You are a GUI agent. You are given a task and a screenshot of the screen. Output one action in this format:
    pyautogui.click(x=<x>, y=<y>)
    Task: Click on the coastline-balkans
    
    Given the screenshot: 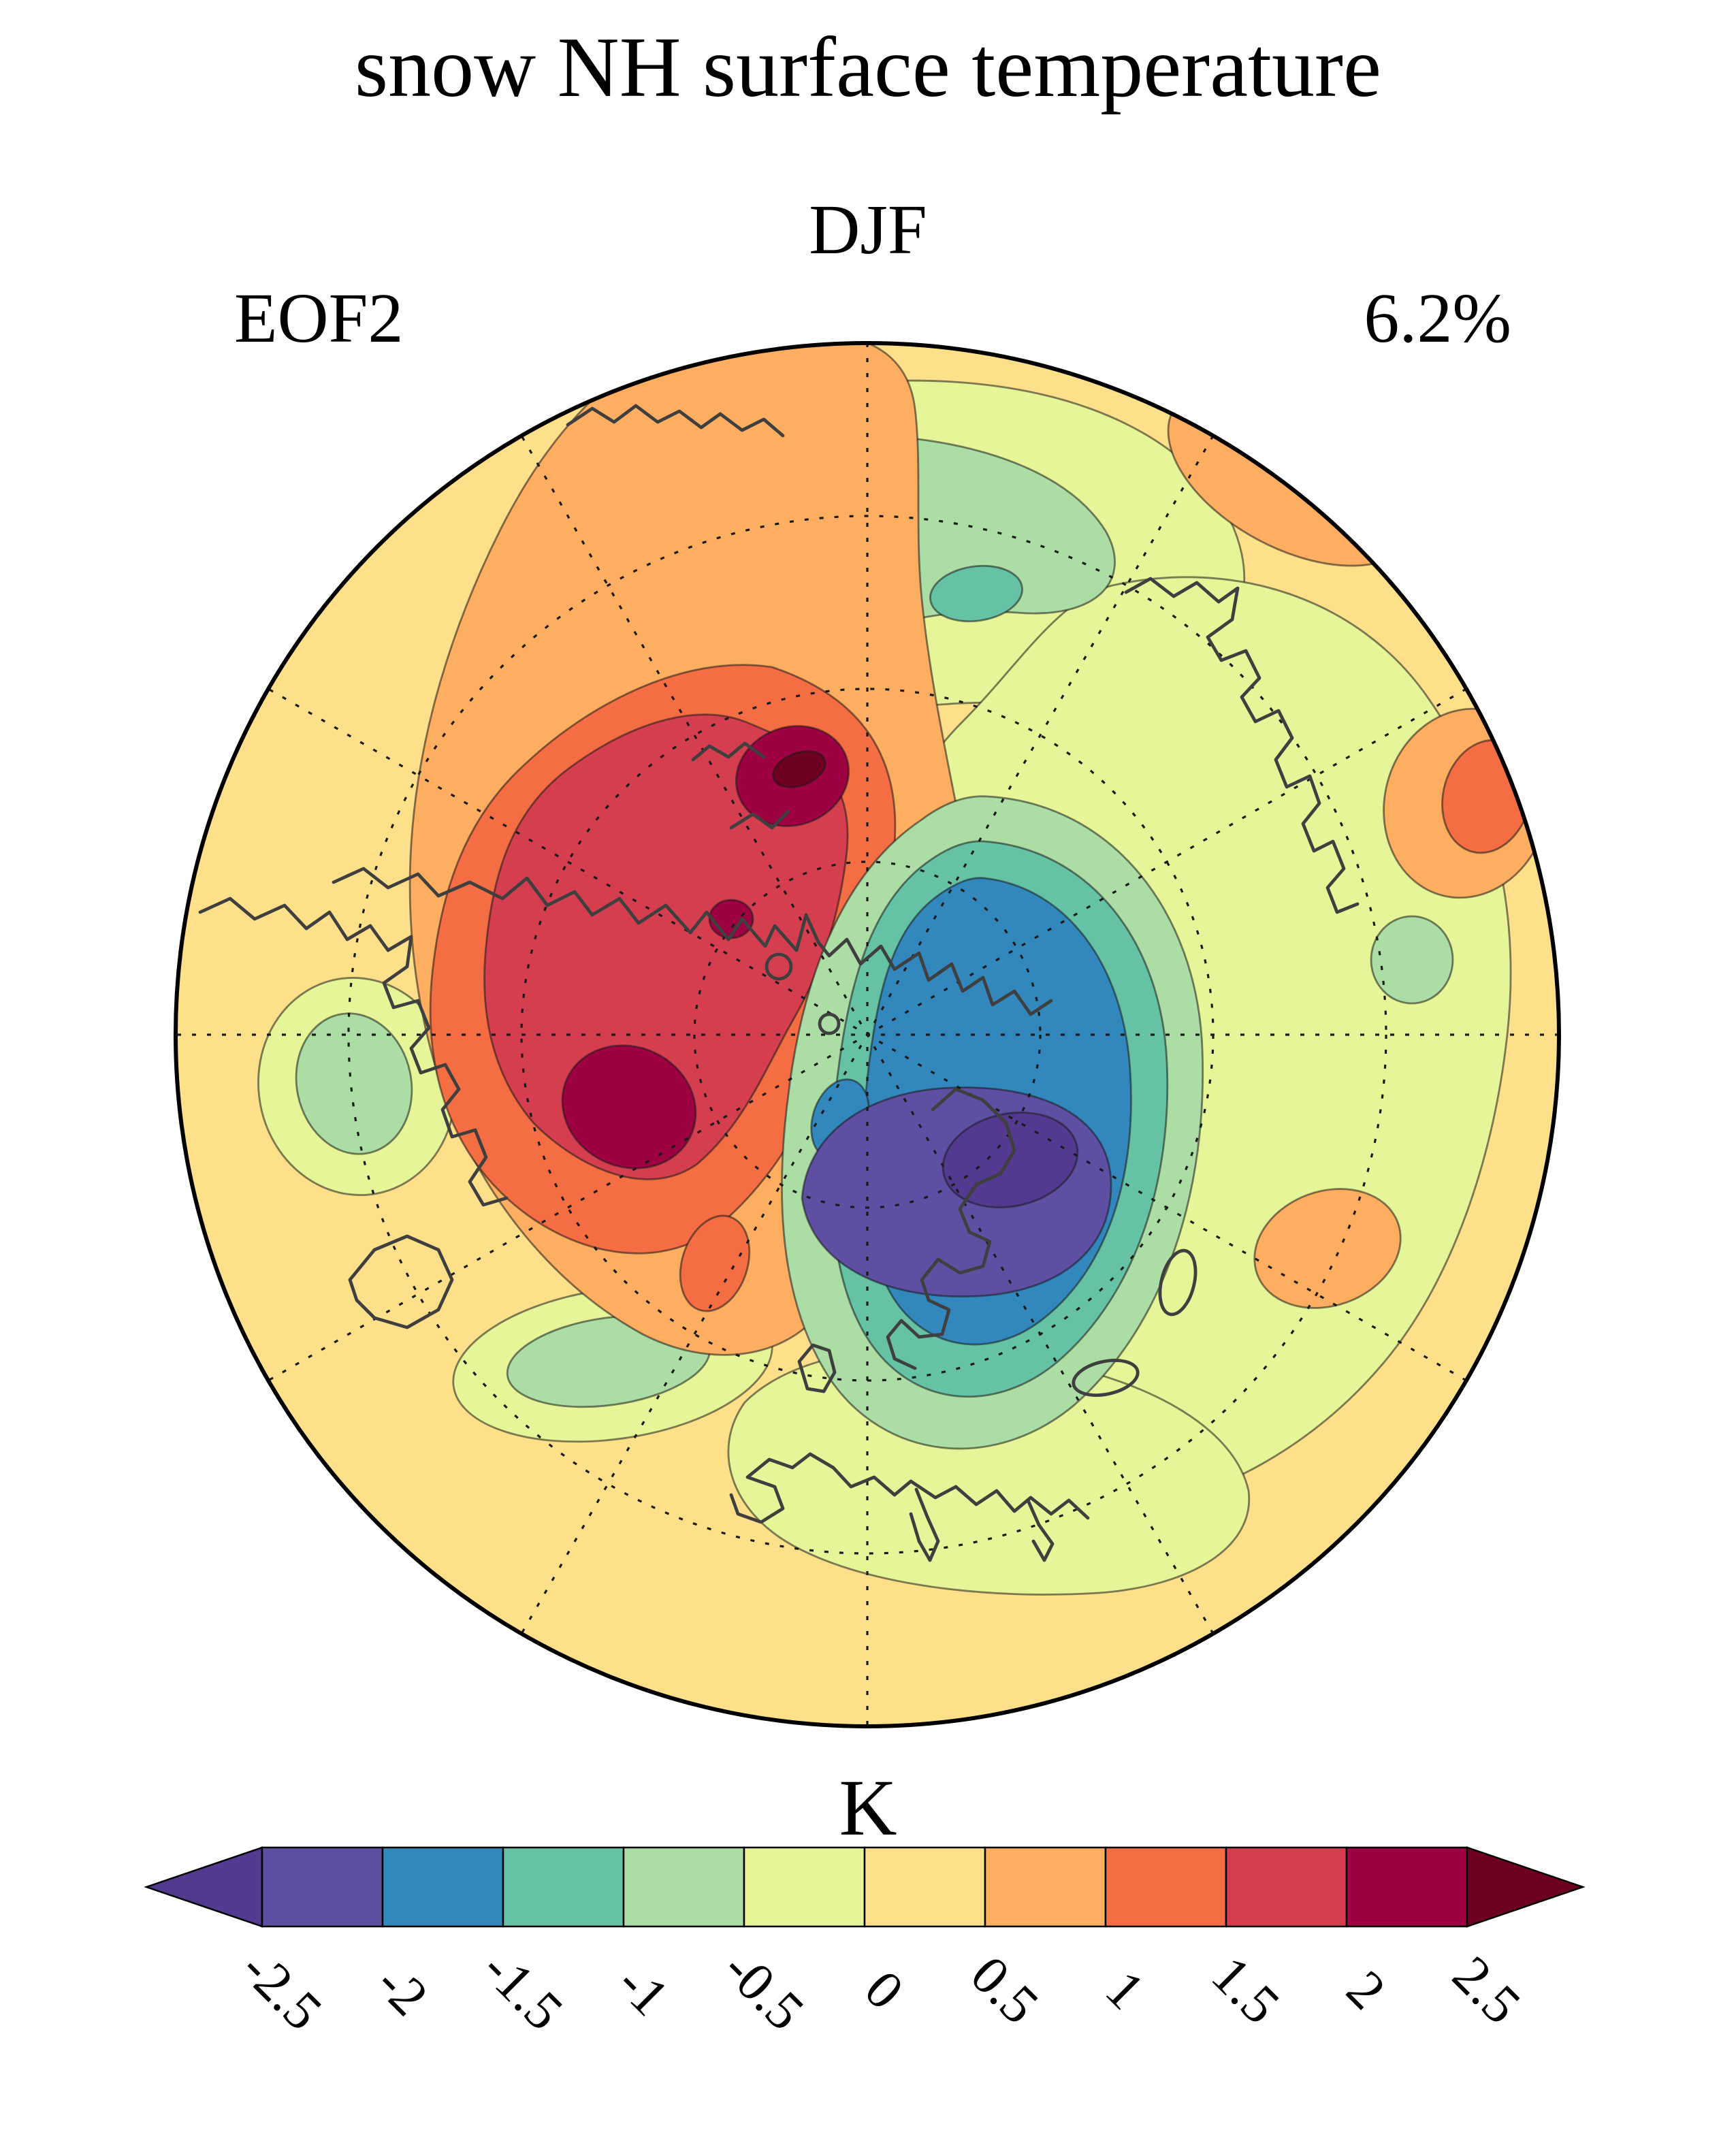 What is the action you would take?
    pyautogui.click(x=1040, y=1530)
    